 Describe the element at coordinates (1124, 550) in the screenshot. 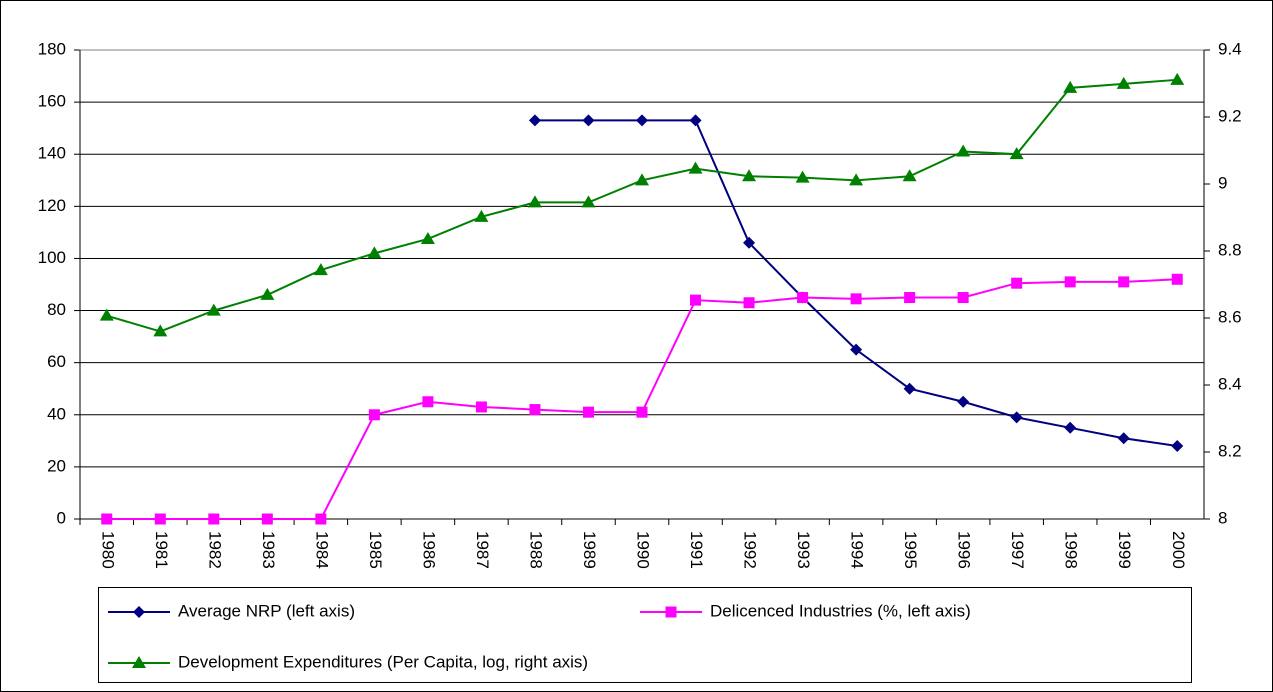

I see `x-tick-label: 1999` at that location.